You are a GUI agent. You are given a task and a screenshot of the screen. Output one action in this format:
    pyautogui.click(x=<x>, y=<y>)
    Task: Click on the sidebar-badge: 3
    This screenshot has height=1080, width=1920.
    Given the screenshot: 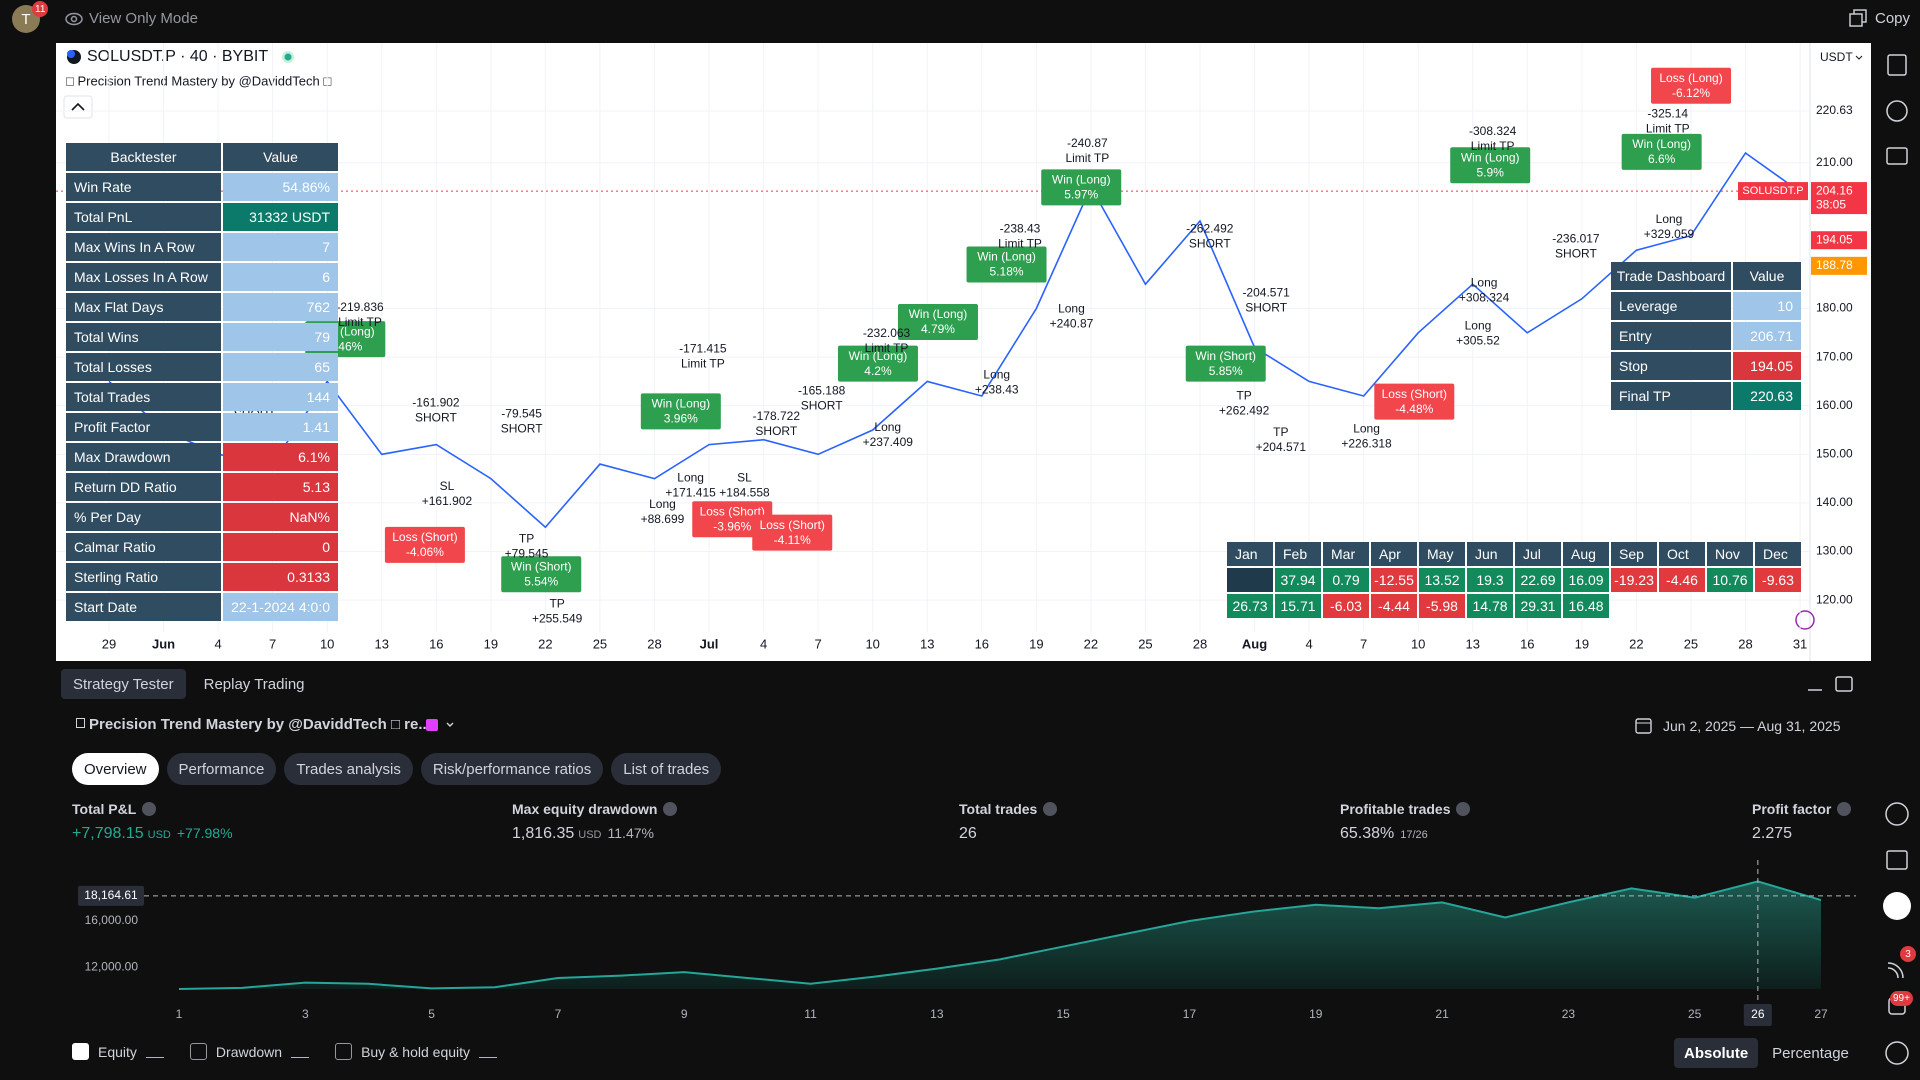 What is the action you would take?
    pyautogui.click(x=1908, y=954)
    